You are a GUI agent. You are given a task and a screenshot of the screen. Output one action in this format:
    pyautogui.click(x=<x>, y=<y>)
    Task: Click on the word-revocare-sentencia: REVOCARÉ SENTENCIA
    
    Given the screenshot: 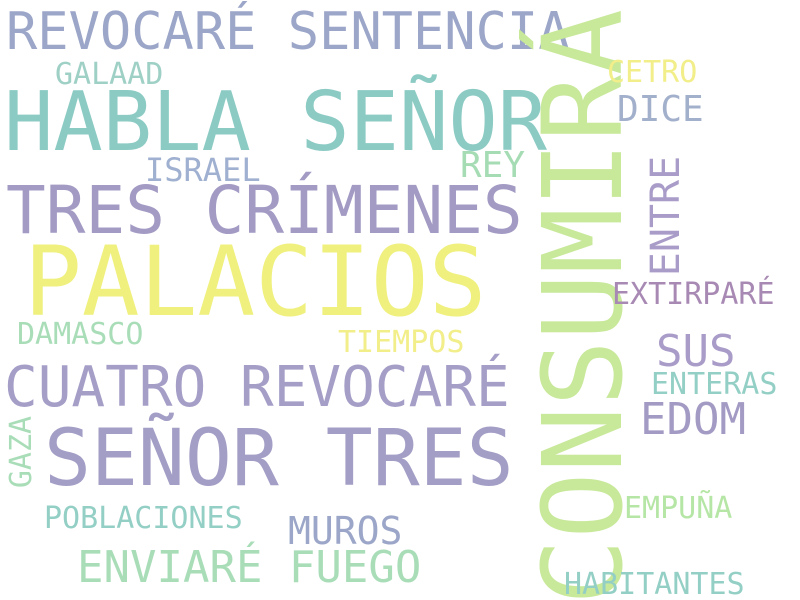 What is the action you would take?
    pyautogui.click(x=288, y=32)
    